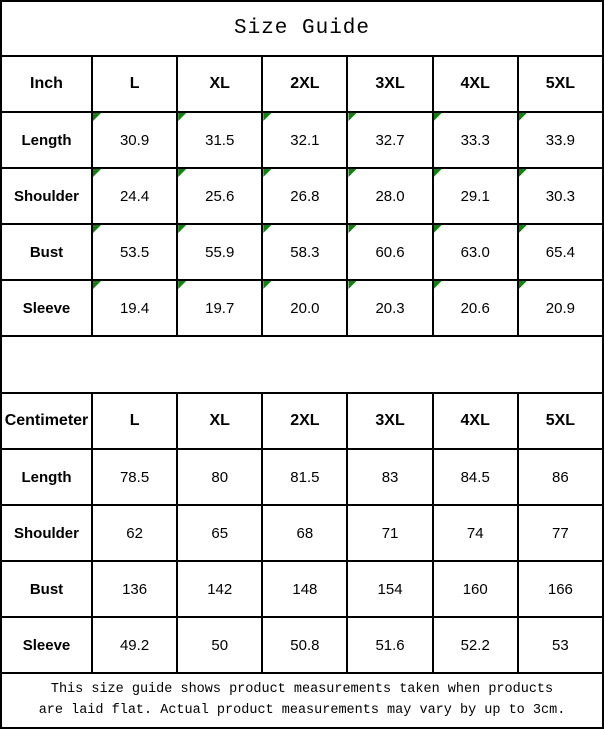 This screenshot has width=604, height=729. Describe the element at coordinates (220, 477) in the screenshot. I see `cell-value: 80` at that location.